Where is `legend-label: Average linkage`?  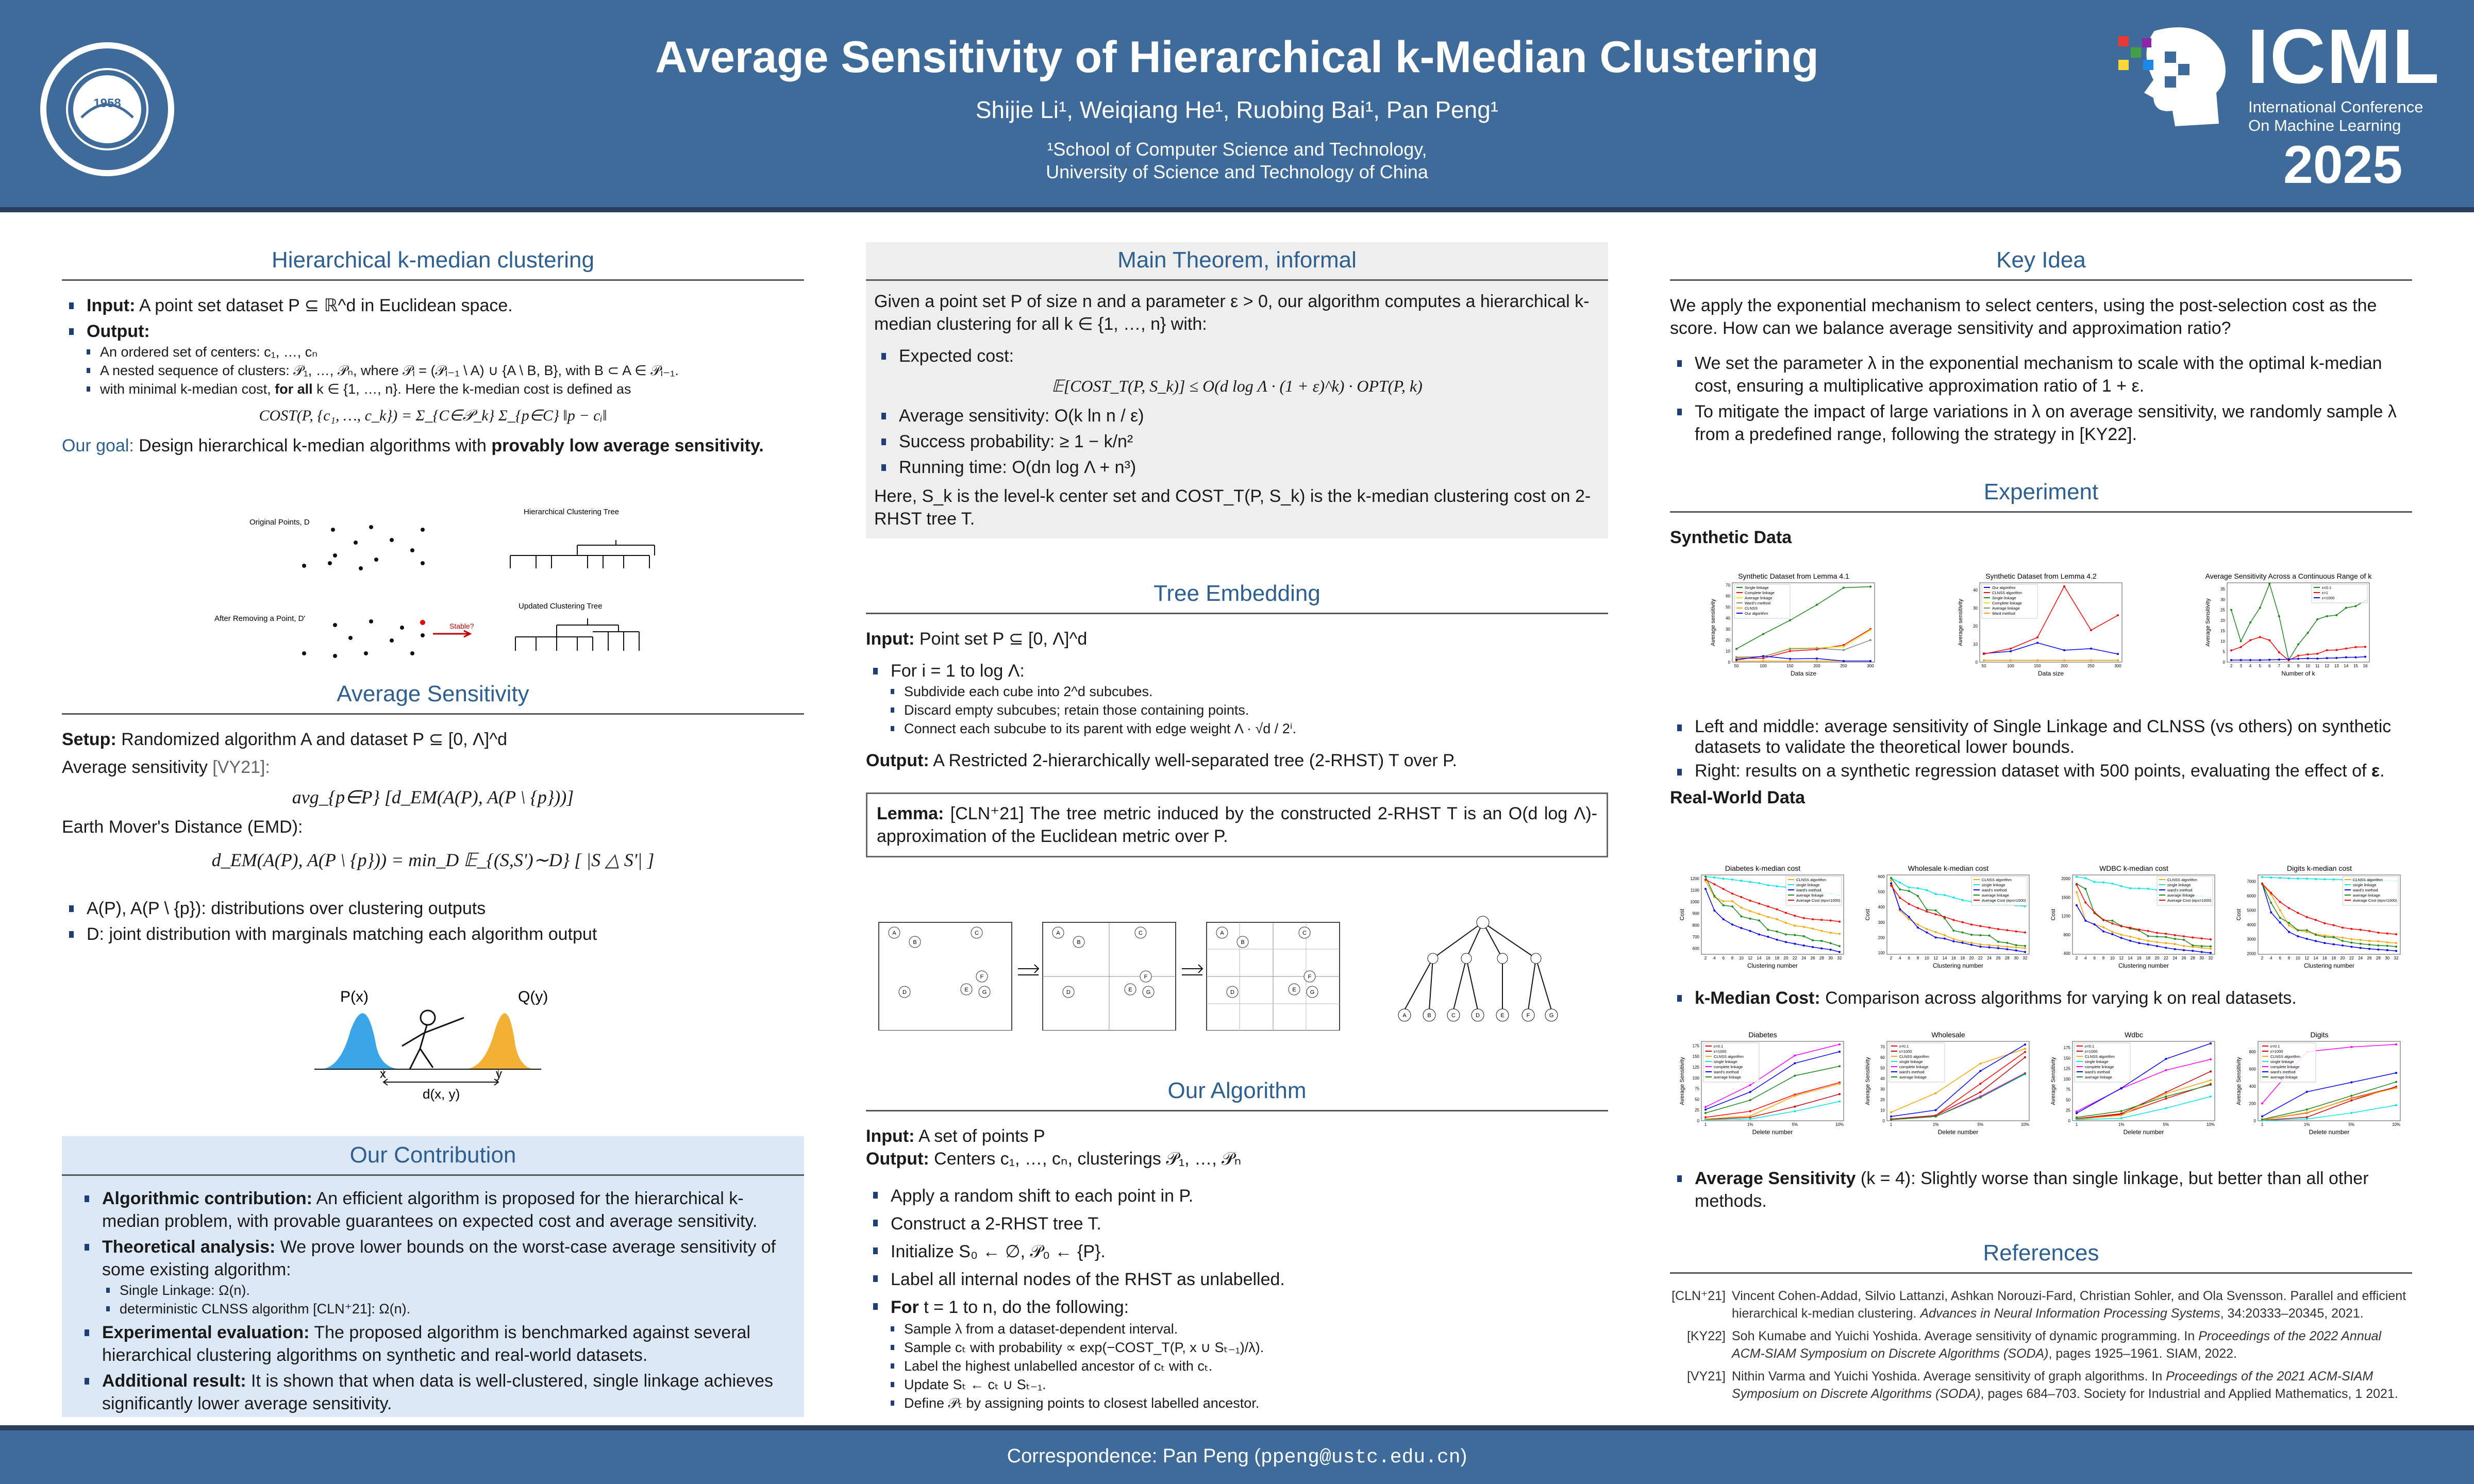
legend-label: Average linkage is located at coordinates (1759, 598).